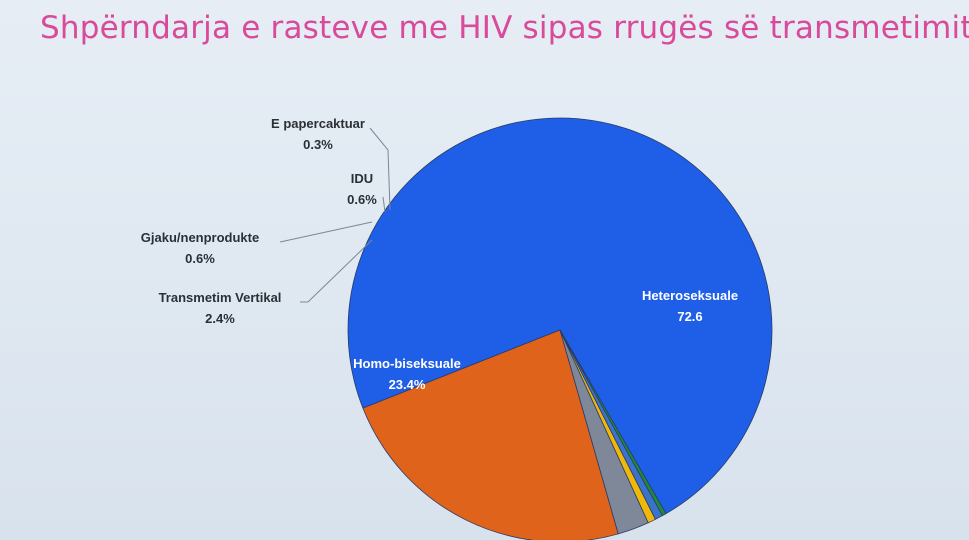  What do you see at coordinates (362, 199) in the screenshot?
I see `slice-value-idu: 0.6%` at bounding box center [362, 199].